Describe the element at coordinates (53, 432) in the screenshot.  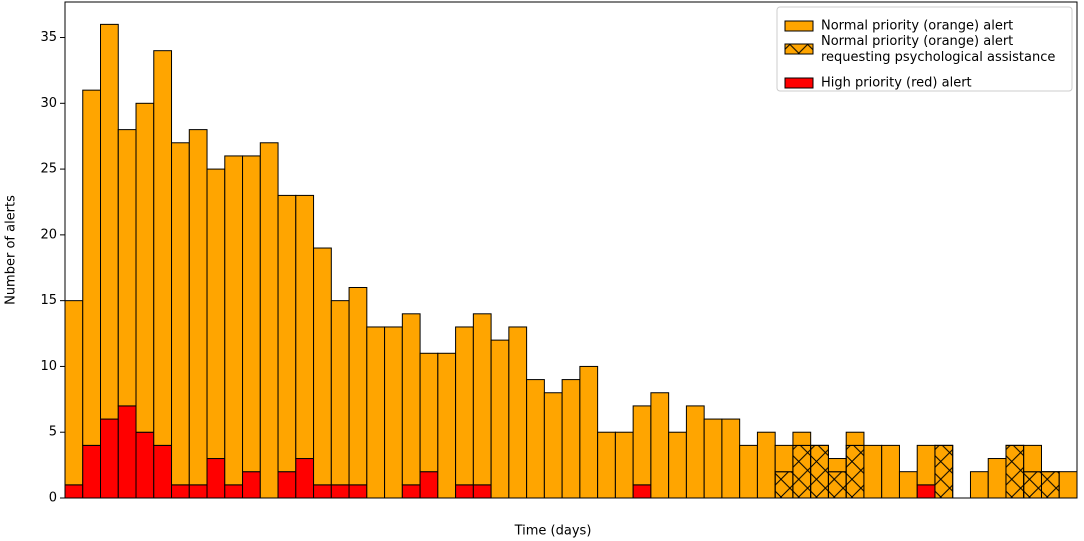
I see `y-tick-label: 5` at that location.